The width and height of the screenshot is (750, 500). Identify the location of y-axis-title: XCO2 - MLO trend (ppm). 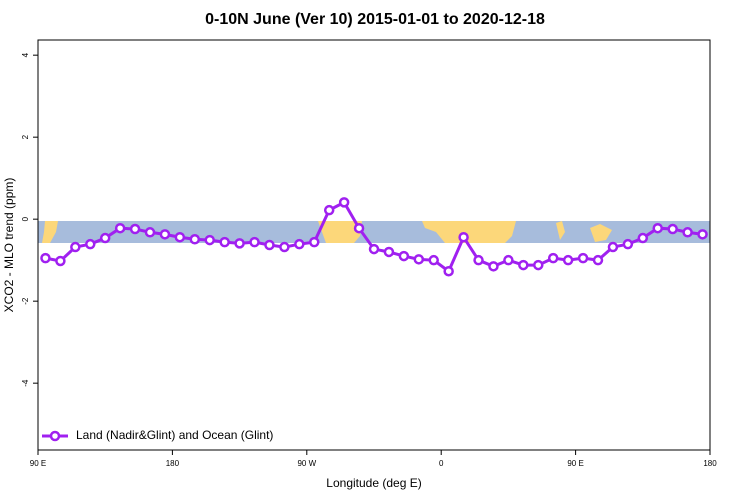
(9, 245).